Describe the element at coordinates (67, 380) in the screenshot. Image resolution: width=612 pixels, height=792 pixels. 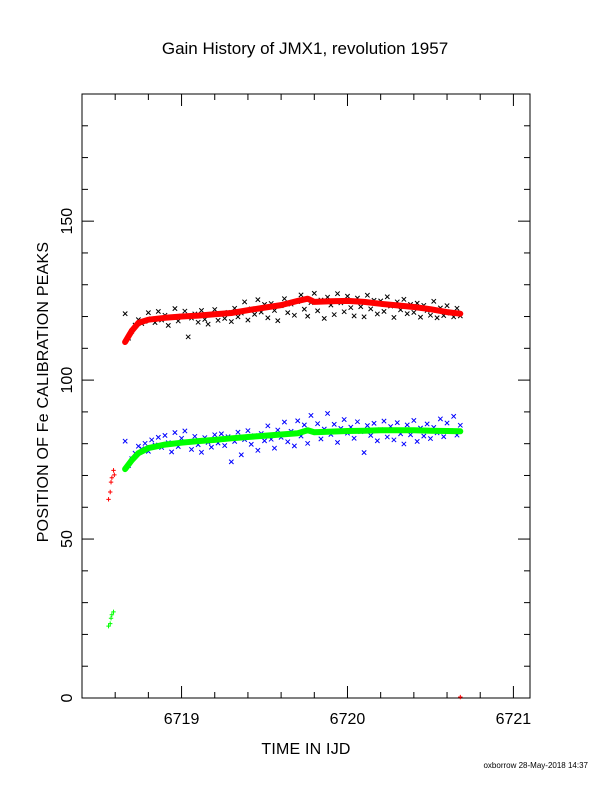
I see `y-tick-label: 100` at that location.